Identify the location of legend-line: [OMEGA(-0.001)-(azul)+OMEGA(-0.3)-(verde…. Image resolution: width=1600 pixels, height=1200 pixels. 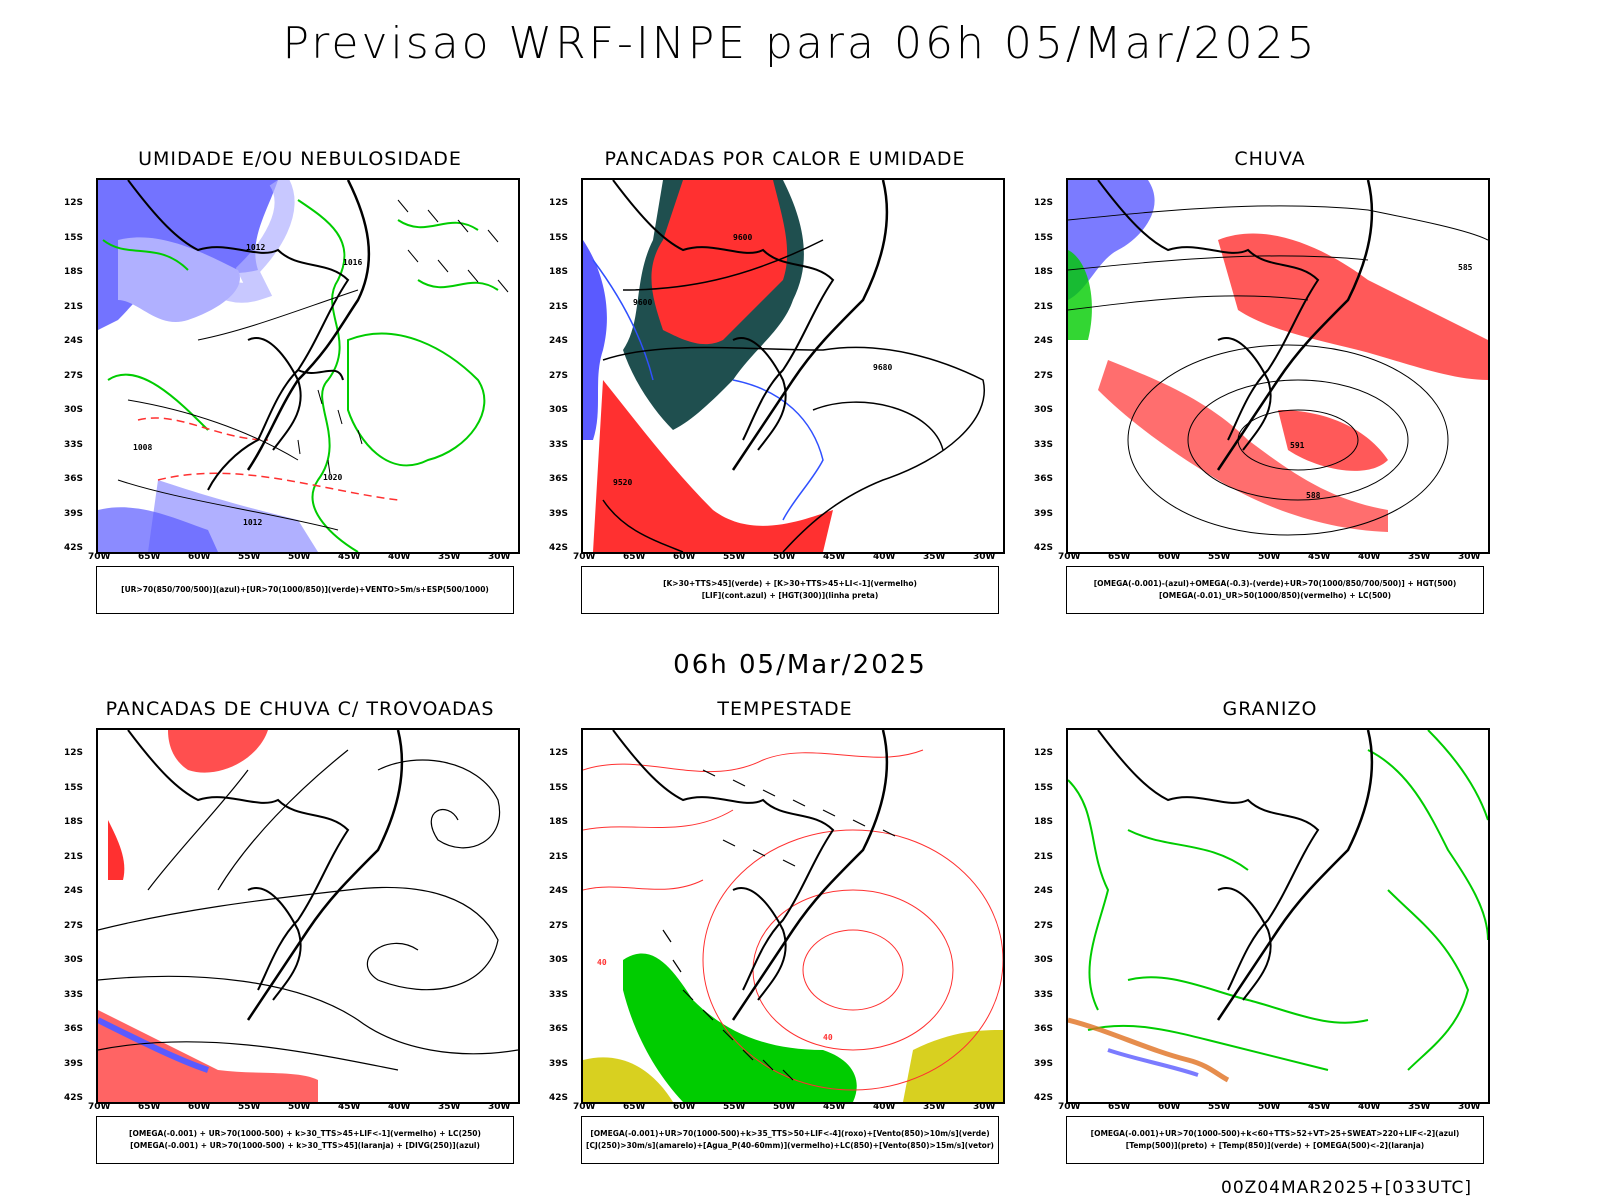
(1275, 583).